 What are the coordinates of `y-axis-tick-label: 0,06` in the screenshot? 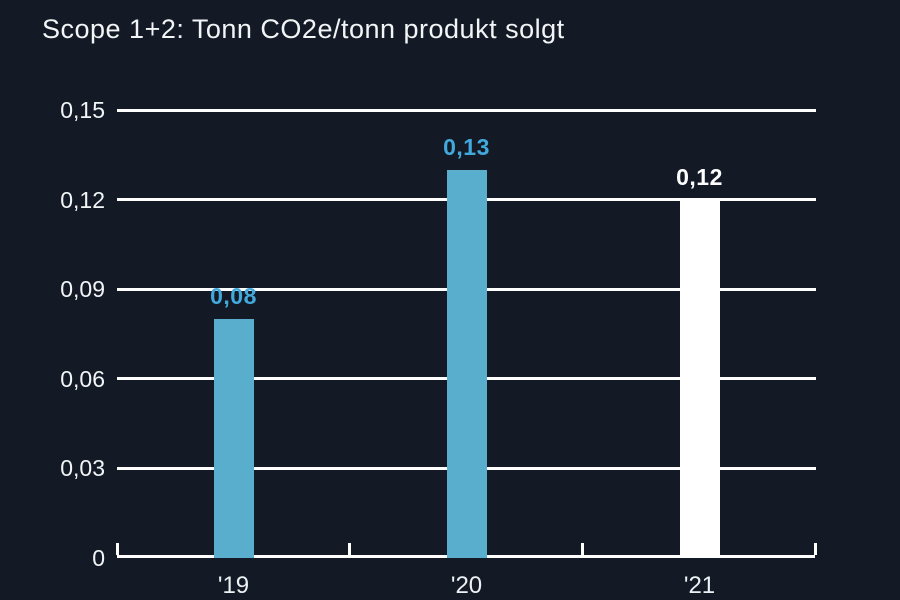 It's located at (82, 378).